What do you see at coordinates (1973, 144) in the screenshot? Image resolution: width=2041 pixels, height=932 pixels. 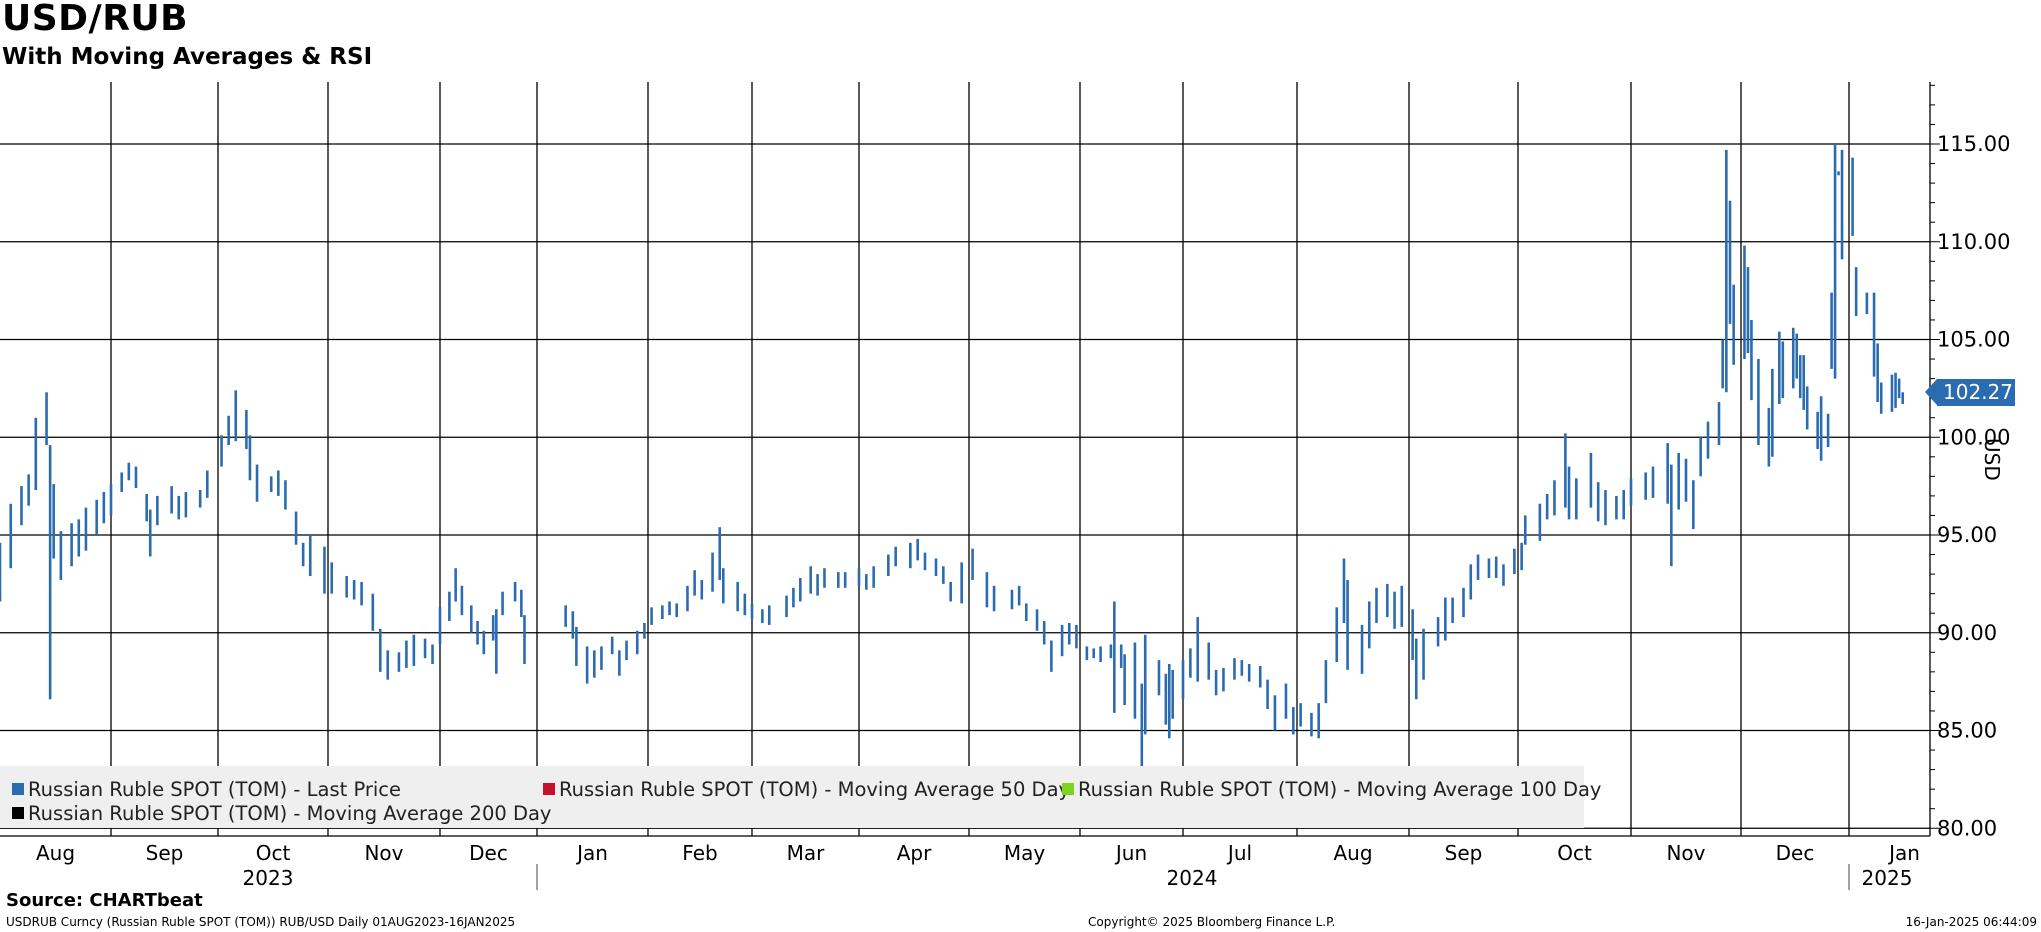 I see `y-tick-label: 115.00` at bounding box center [1973, 144].